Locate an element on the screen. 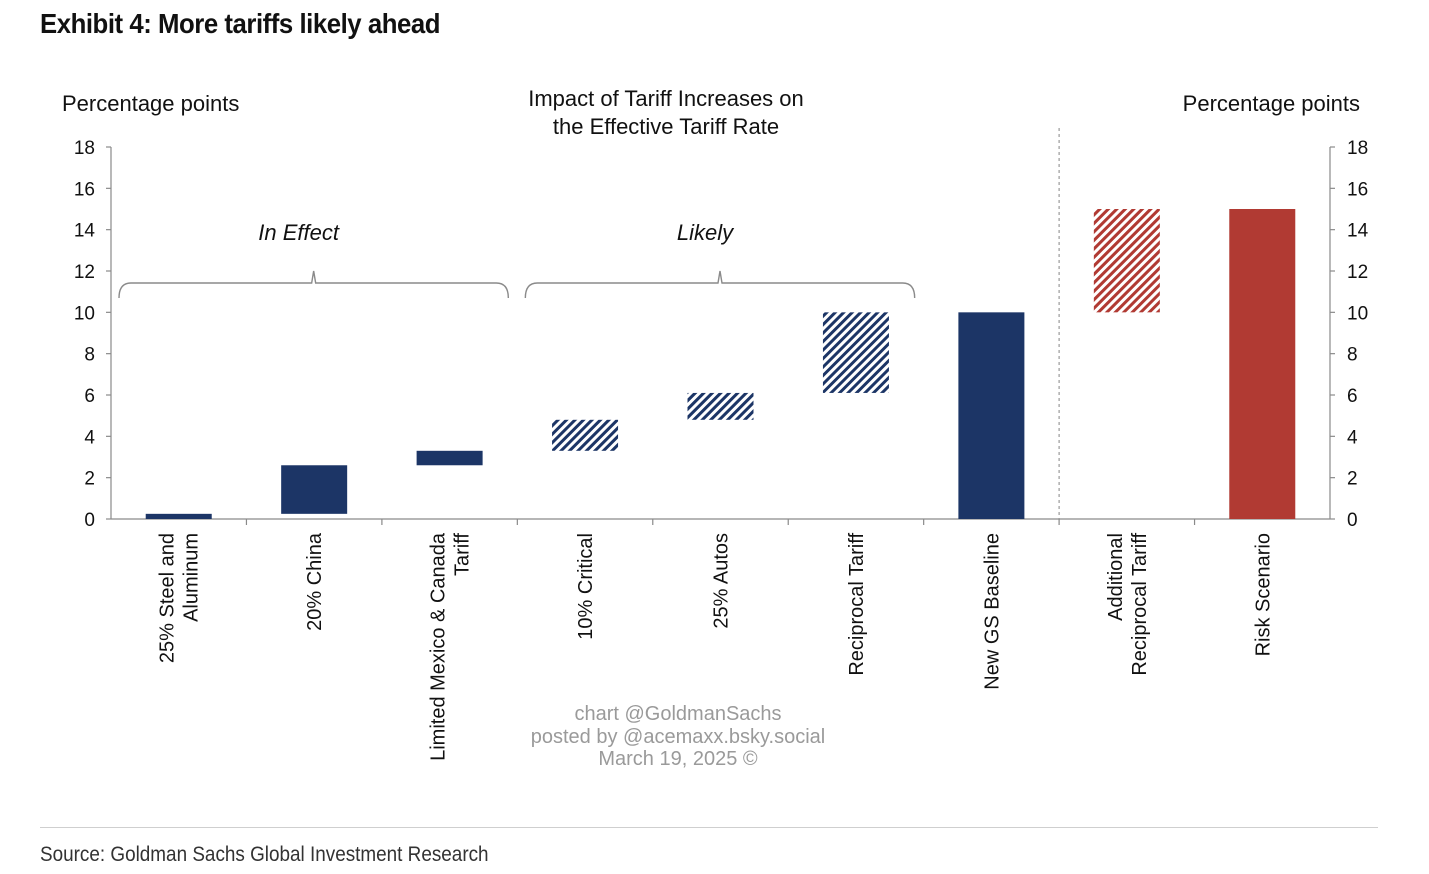  y-axis-label-left: Percentage points is located at coordinates (150, 103).